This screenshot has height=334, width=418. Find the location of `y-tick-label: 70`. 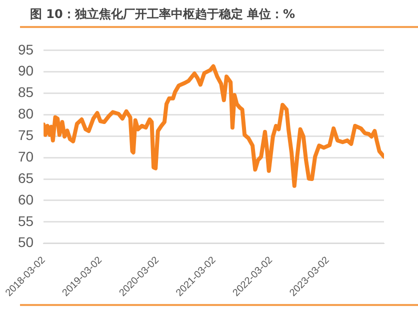

y-tick-label: 70 is located at coordinates (26, 156).